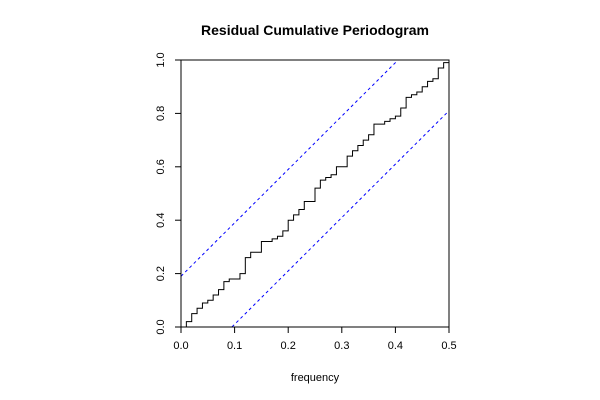 The width and height of the screenshot is (600, 400). Describe the element at coordinates (180, 346) in the screenshot. I see `x-tick-label: 0.0` at that location.